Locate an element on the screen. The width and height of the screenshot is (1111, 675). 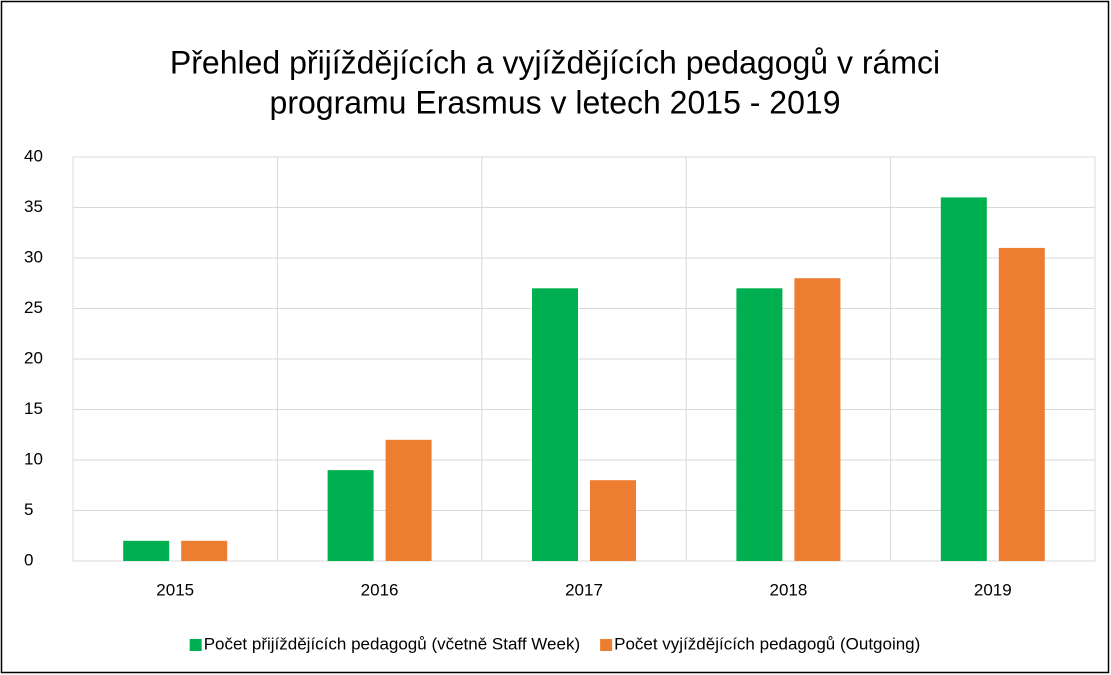
y-tick-label: 10 is located at coordinates (33, 458).